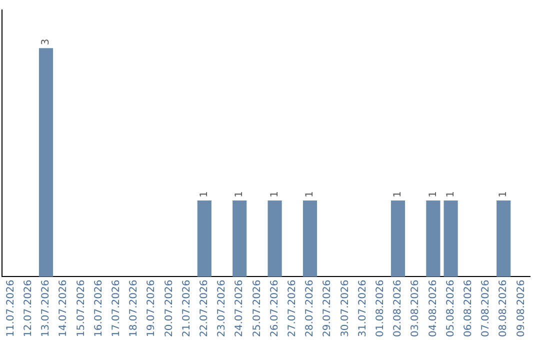 The width and height of the screenshot is (540, 340). I want to click on x-tick-label: 23.07.2026, so click(222, 309).